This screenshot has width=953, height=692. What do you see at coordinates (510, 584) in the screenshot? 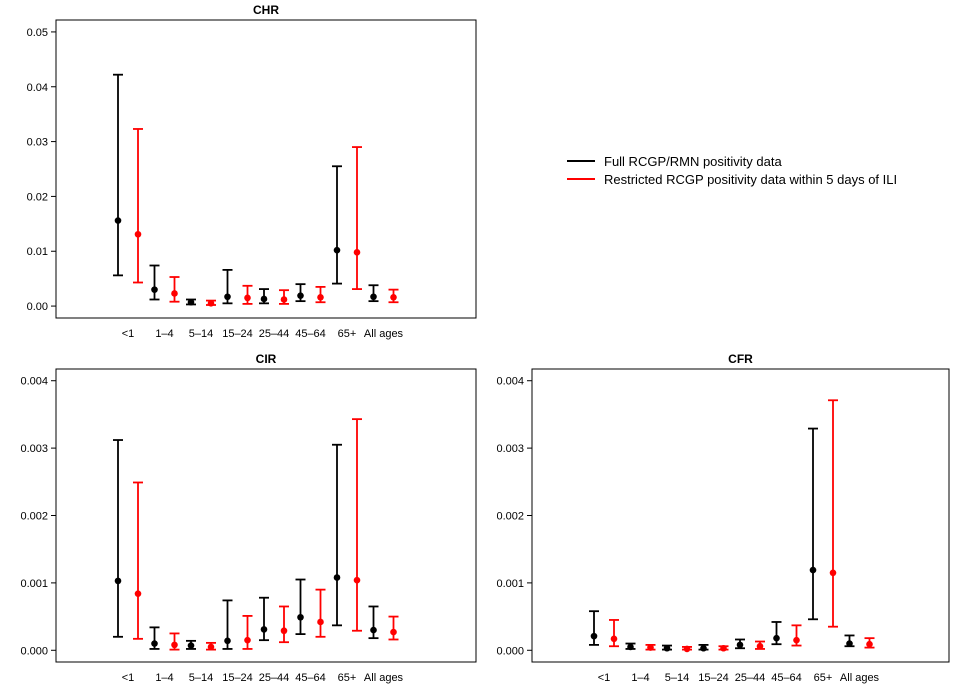
I see `cfr-ytick-label-1: 0.001` at bounding box center [510, 584].